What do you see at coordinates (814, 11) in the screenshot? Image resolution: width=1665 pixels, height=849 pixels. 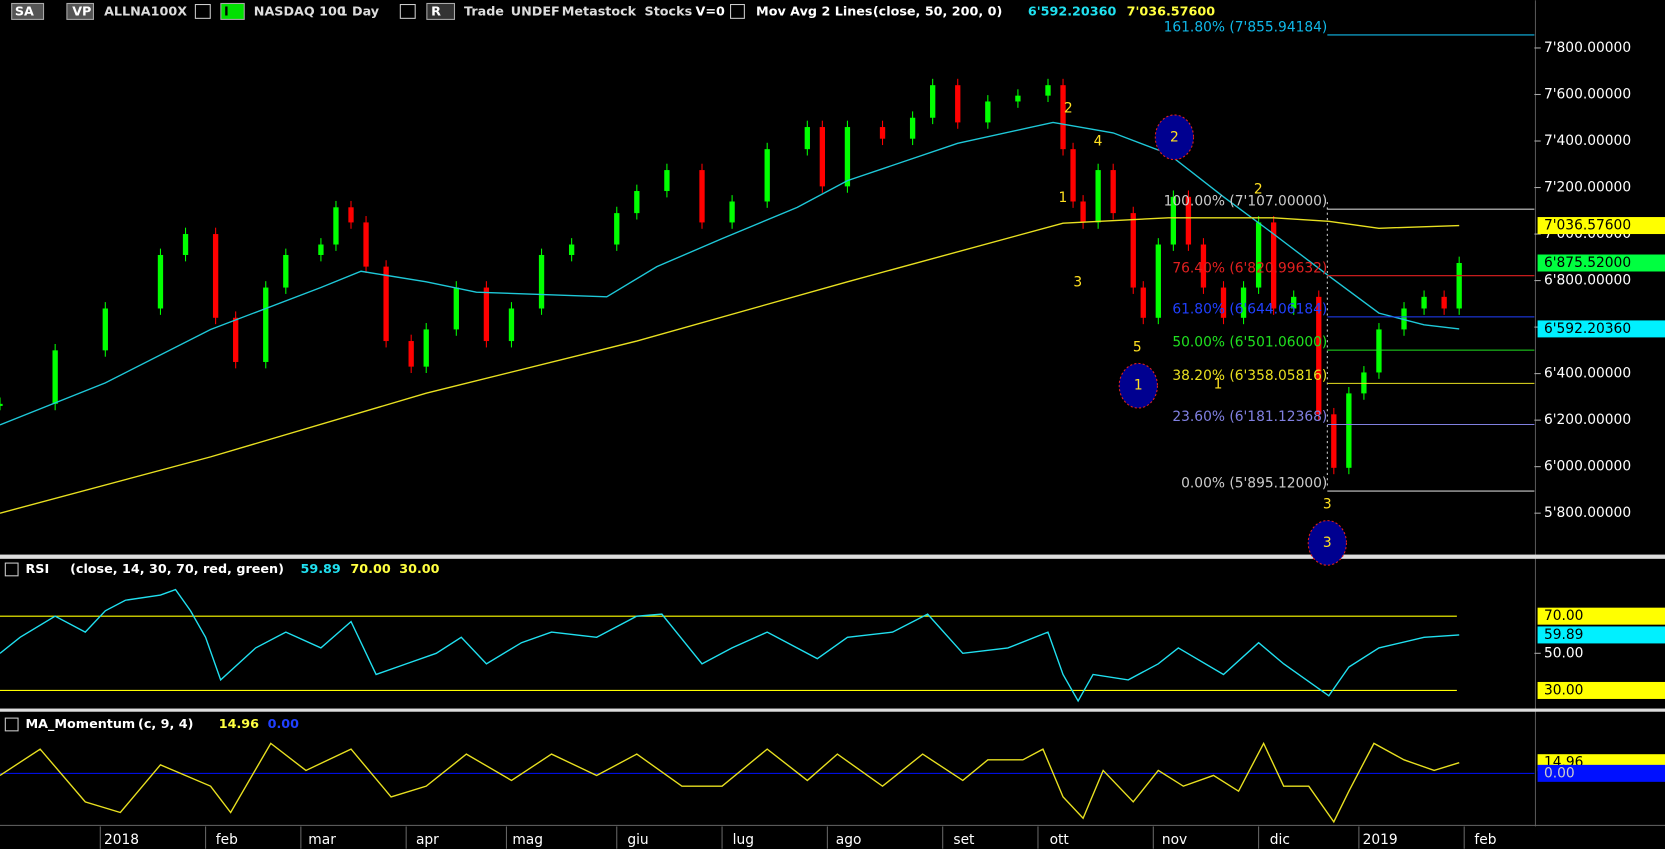 I see `toolbar-text: Mov Avg 2 Lines` at bounding box center [814, 11].